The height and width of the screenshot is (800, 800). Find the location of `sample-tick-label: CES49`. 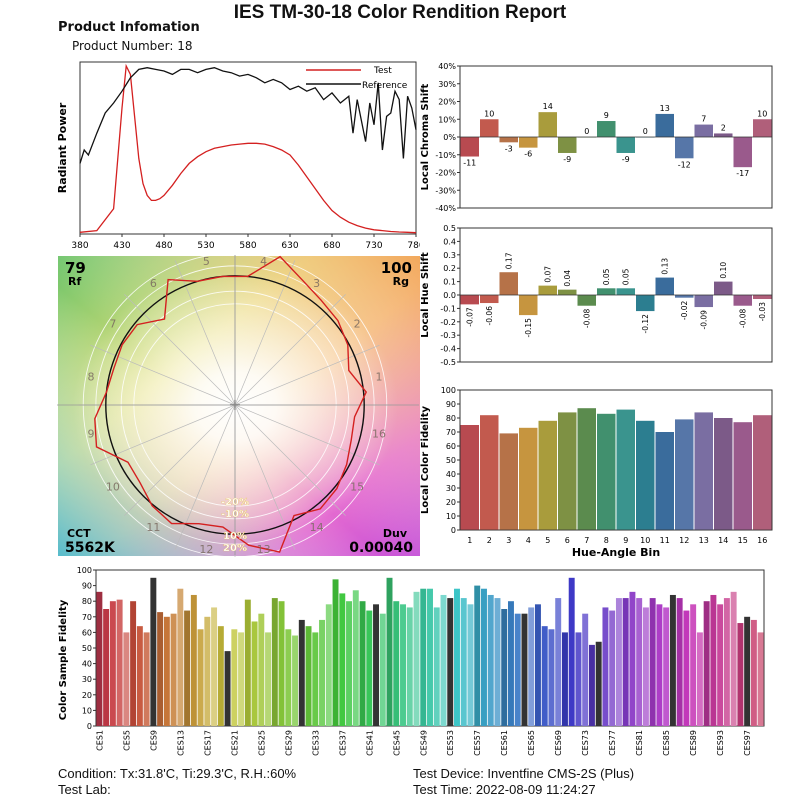

sample-tick-label: CES49 is located at coordinates (423, 743).